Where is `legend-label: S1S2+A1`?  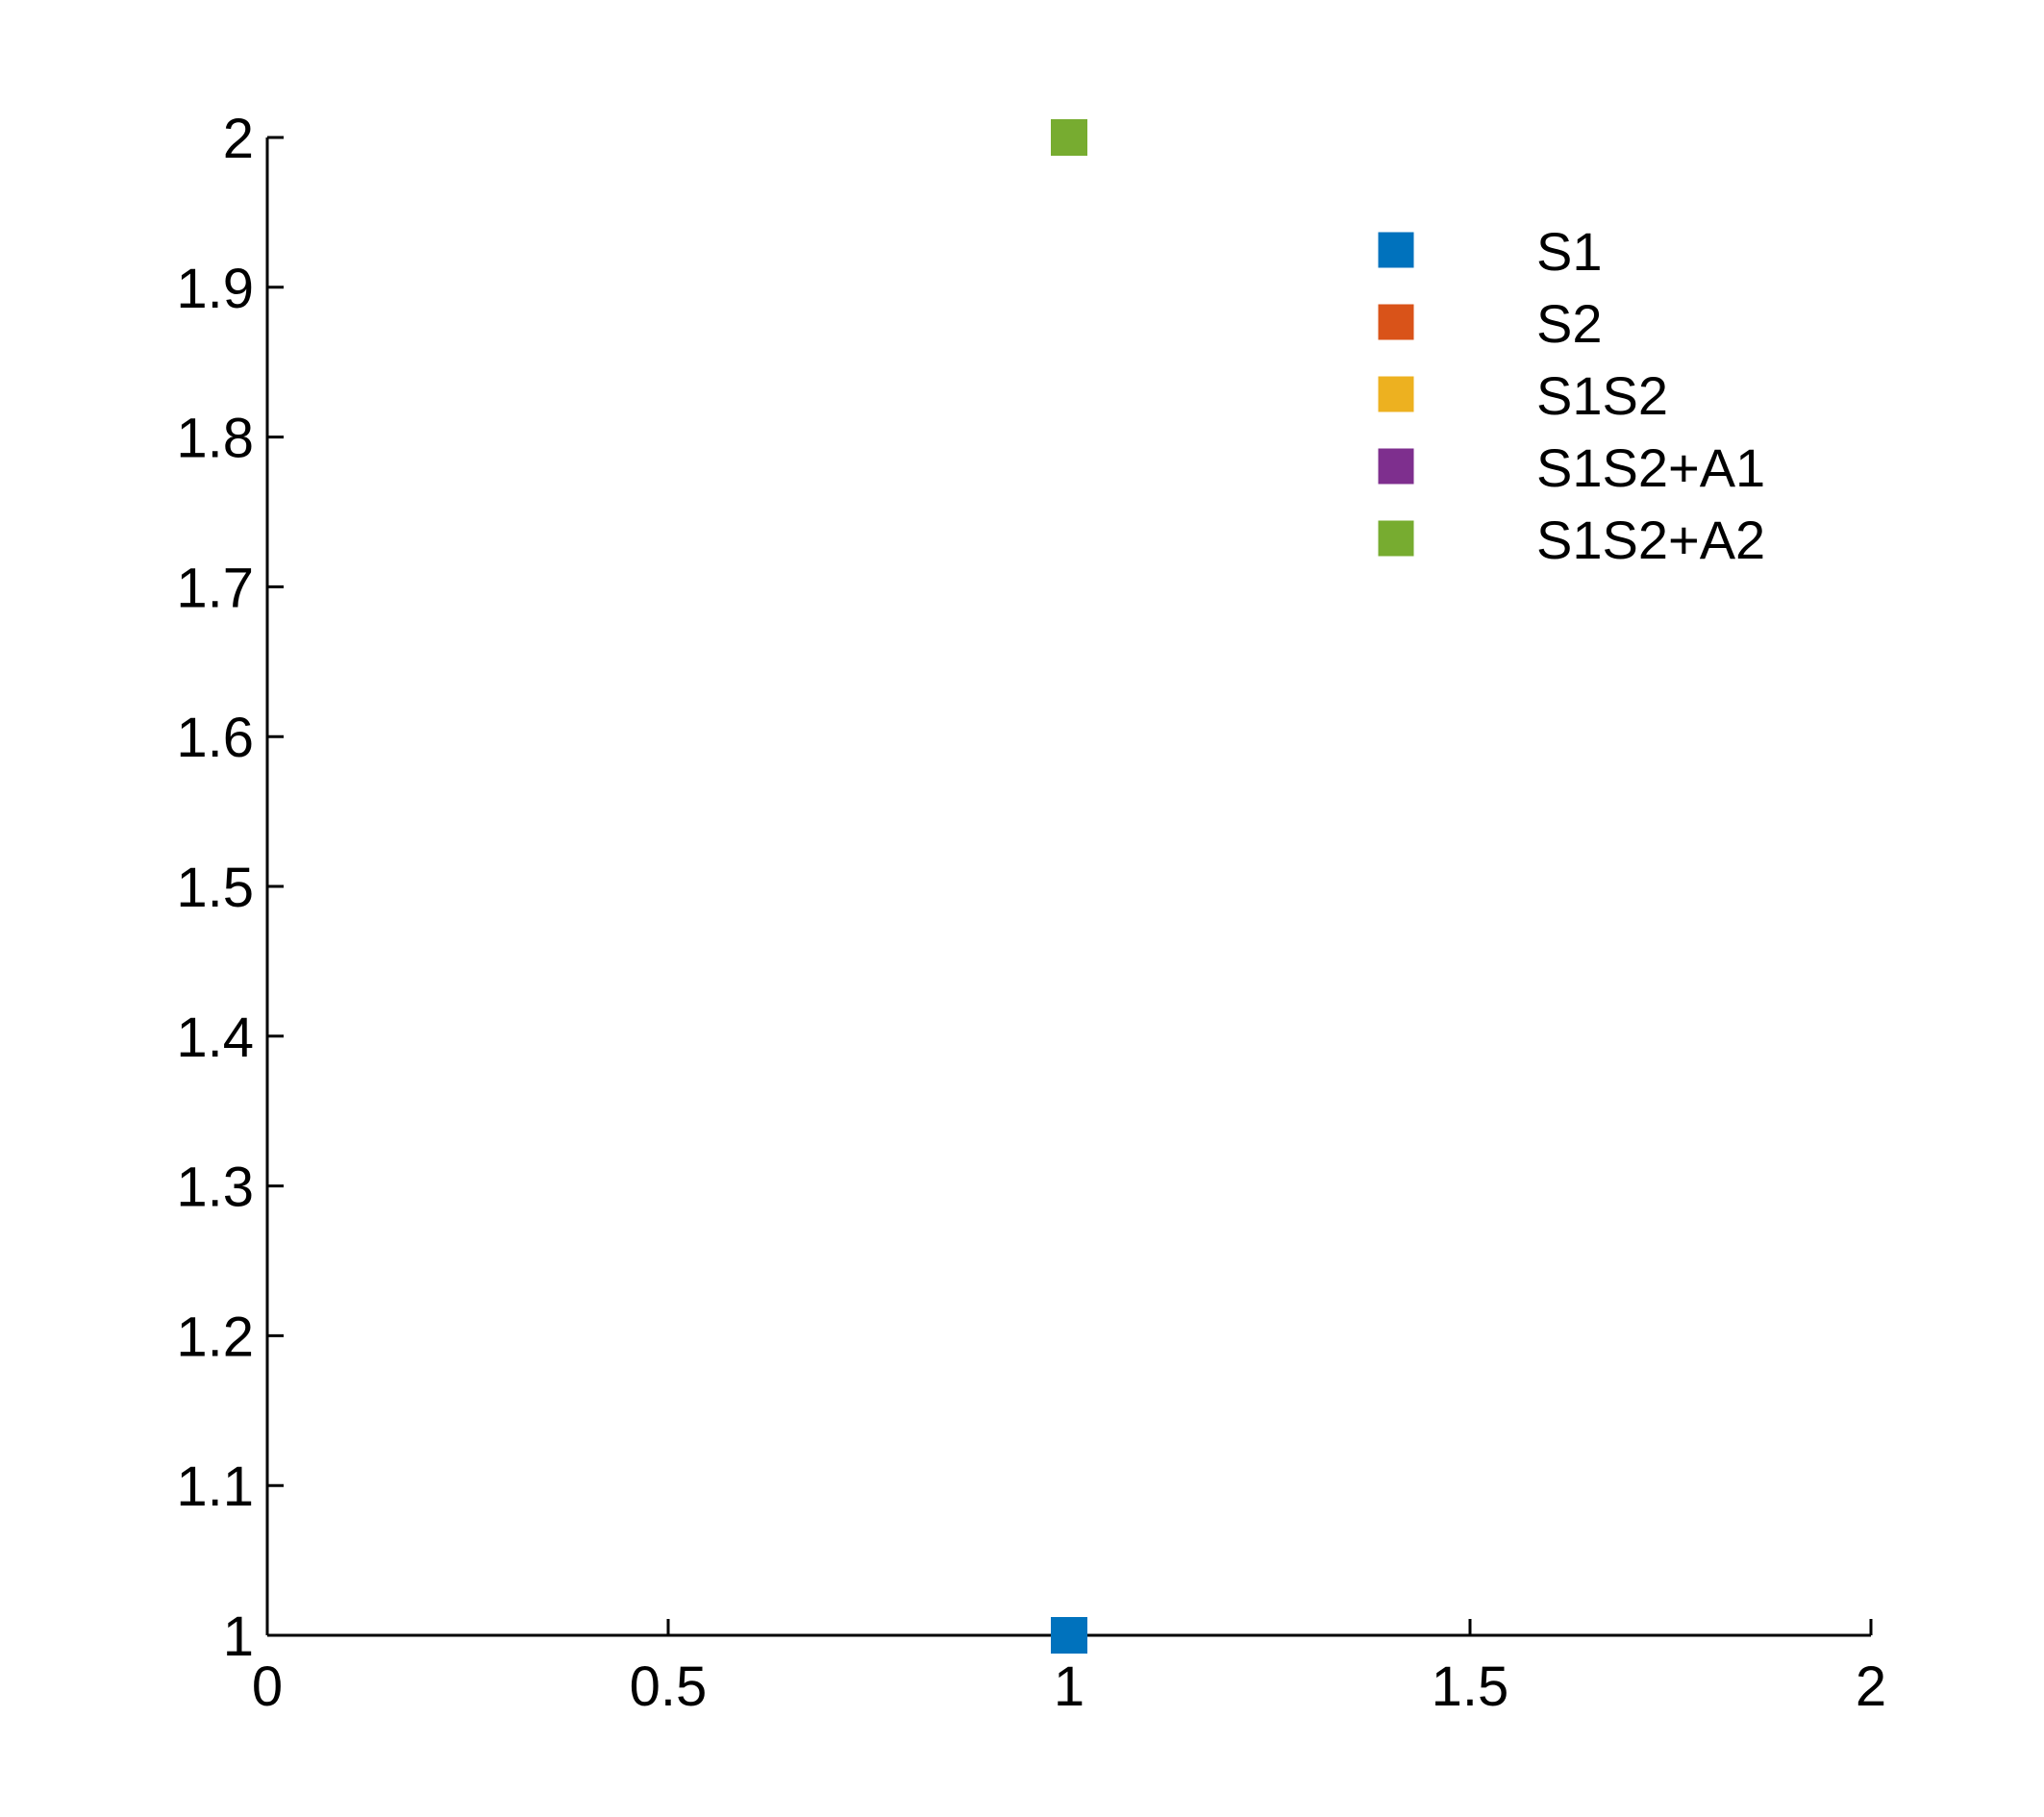 legend-label: S1S2+A1 is located at coordinates (1650, 467).